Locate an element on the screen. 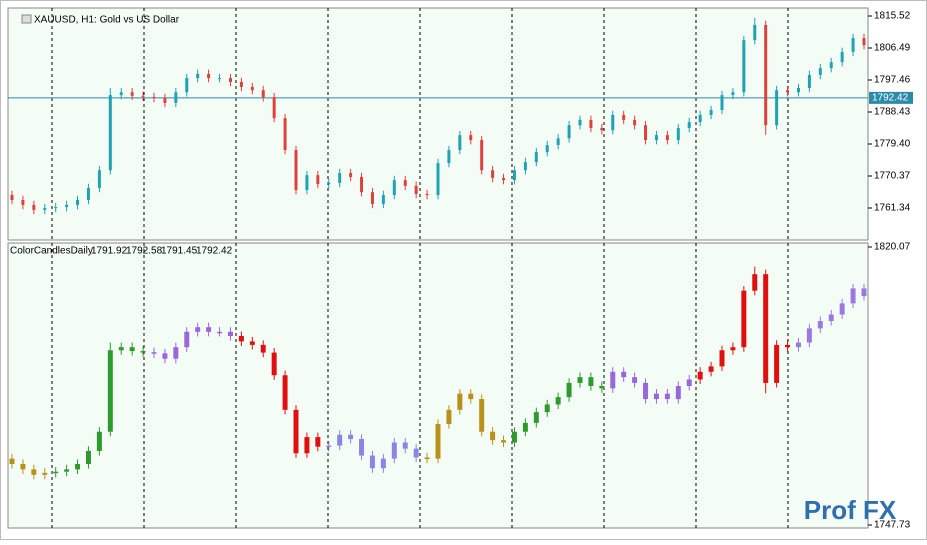 This screenshot has height=545, width=927. indicator-value: 1792.42 is located at coordinates (214, 251).